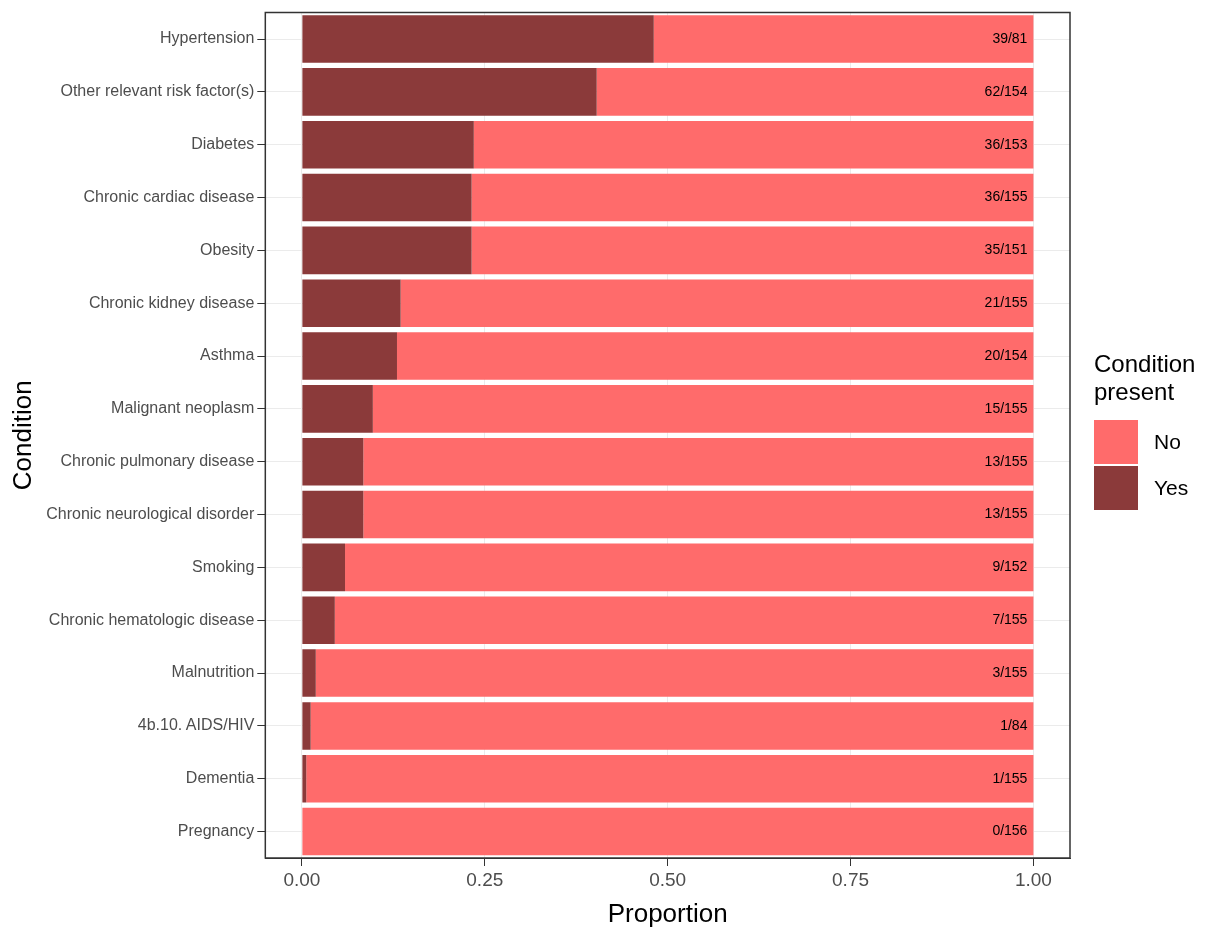 The width and height of the screenshot is (1226, 938). What do you see at coordinates (169, 196) in the screenshot?
I see `y-tick-label: Chronic cardiac disease` at bounding box center [169, 196].